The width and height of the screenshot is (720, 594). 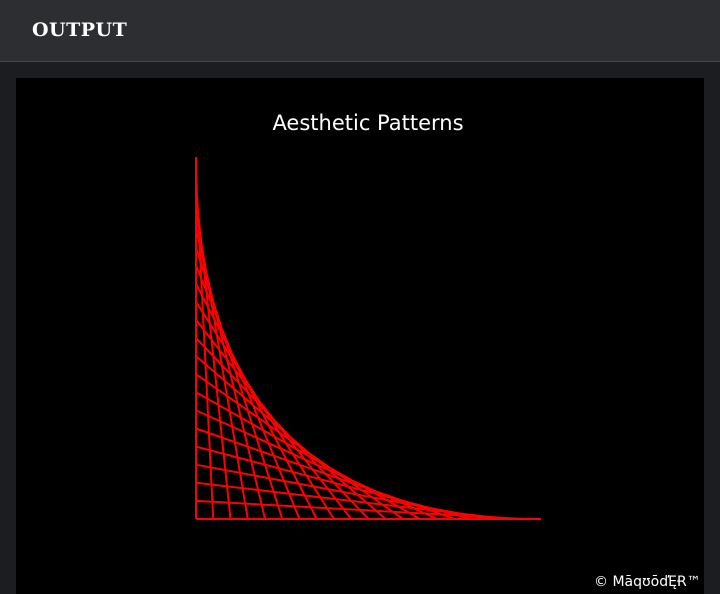 What do you see at coordinates (80, 30) in the screenshot?
I see `output-title: OUTPUT` at bounding box center [80, 30].